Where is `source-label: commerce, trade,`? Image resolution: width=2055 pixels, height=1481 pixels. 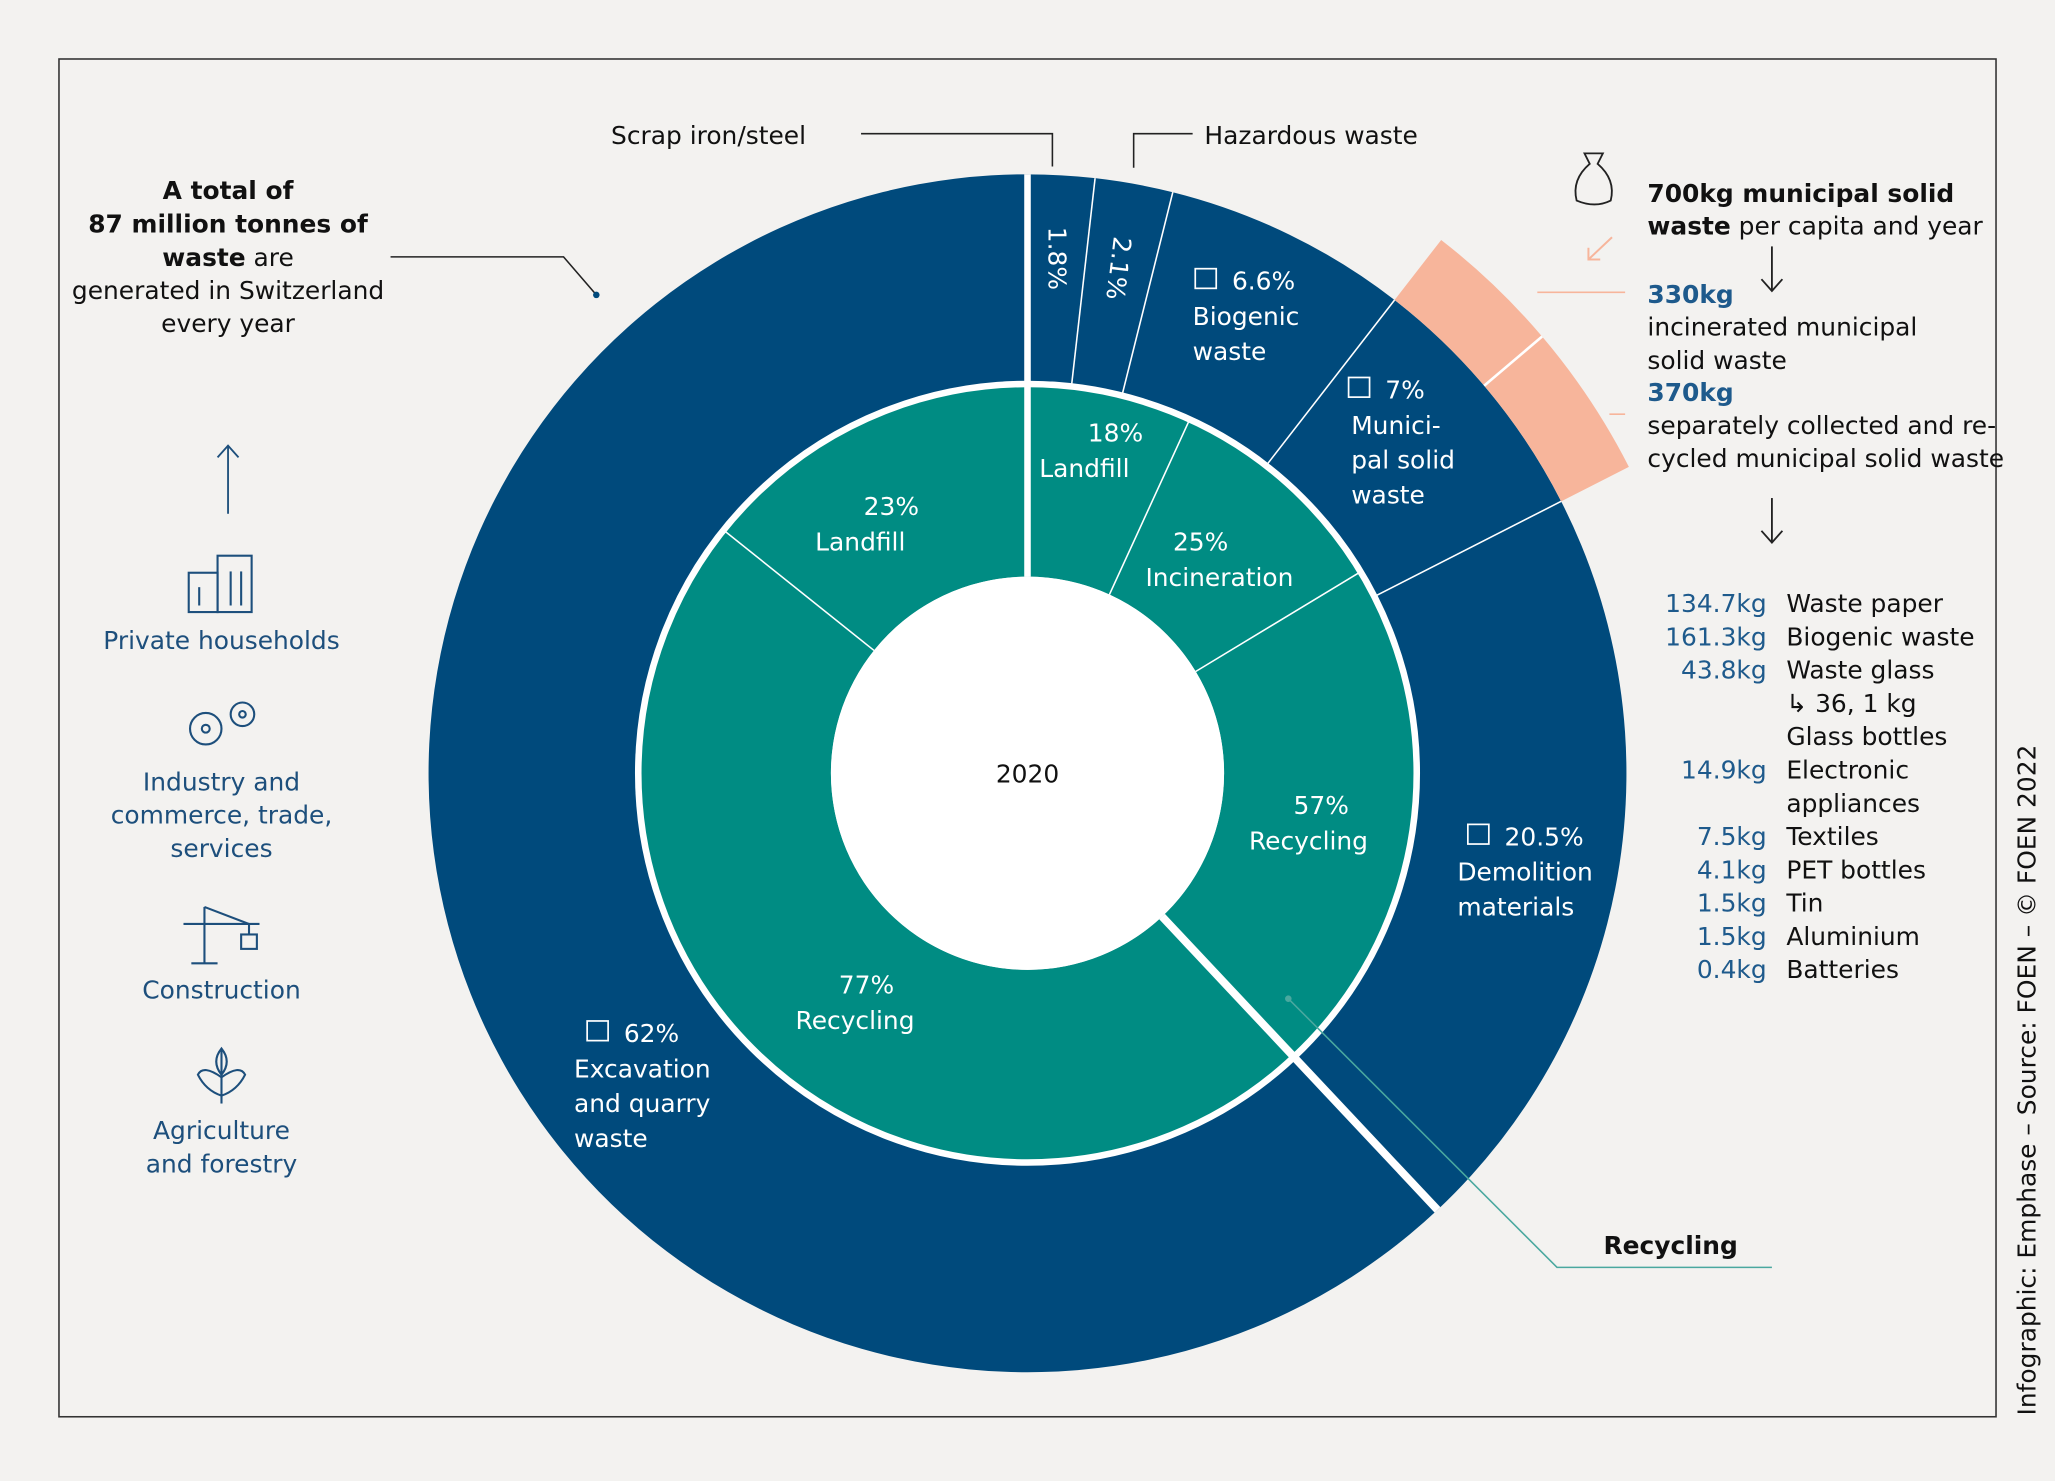
source-label: commerce, trade, is located at coordinates (222, 815).